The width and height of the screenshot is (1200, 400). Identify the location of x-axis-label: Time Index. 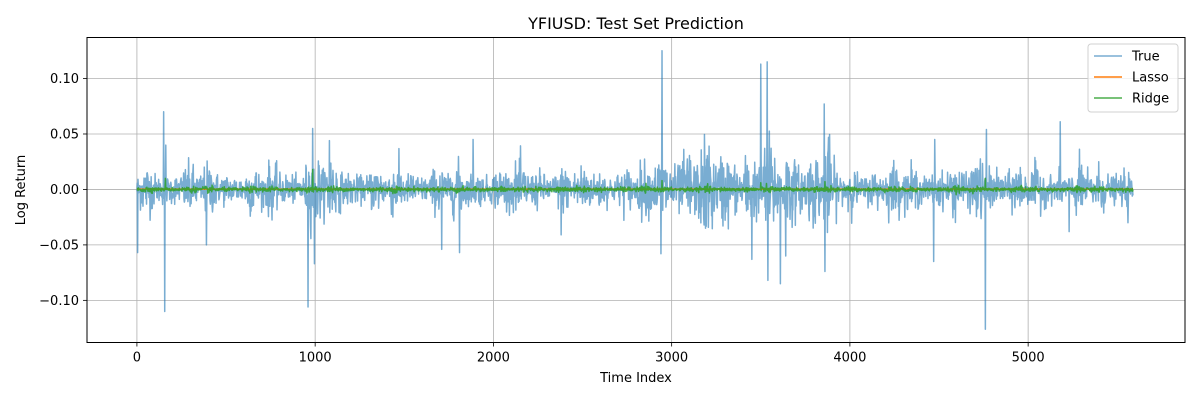
(635, 378).